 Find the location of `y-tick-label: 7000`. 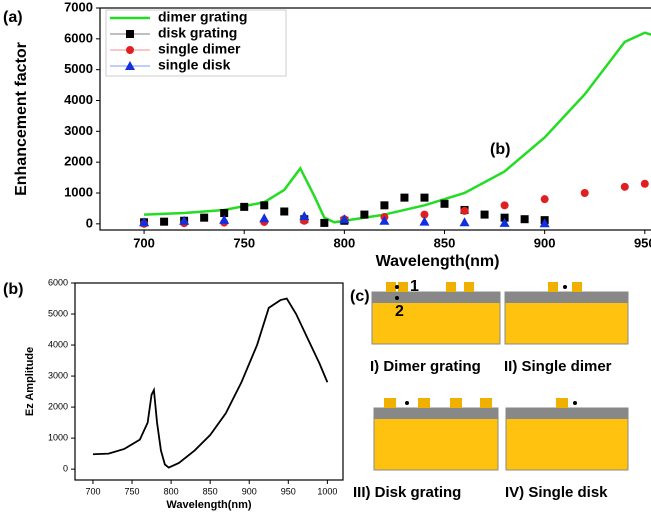

y-tick-label: 7000 is located at coordinates (78, 7).